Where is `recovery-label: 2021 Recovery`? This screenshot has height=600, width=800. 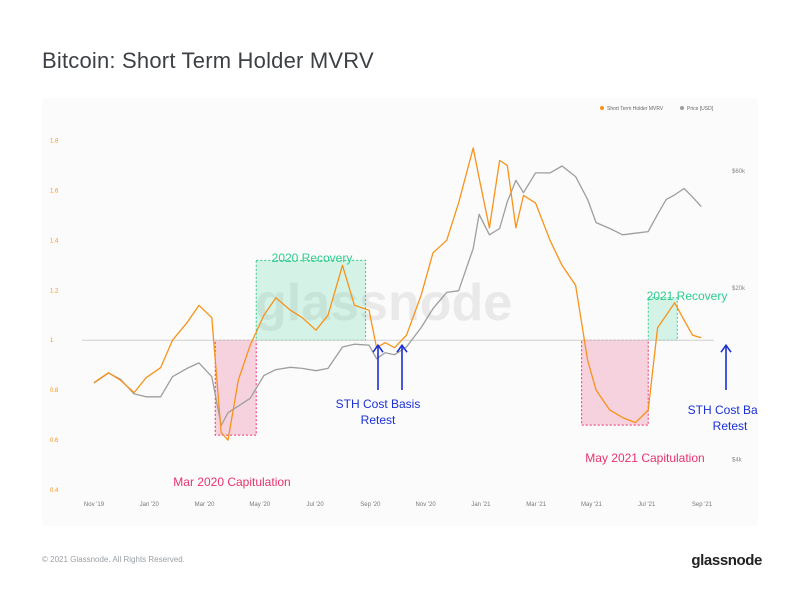 recovery-label: 2021 Recovery is located at coordinates (687, 296).